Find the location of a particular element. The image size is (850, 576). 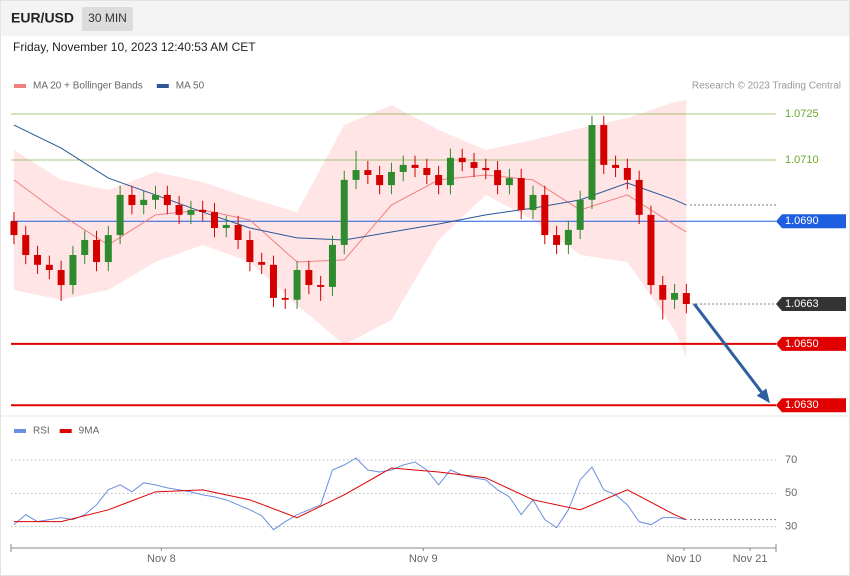

rsi-ma-line is located at coordinates (350, 495).